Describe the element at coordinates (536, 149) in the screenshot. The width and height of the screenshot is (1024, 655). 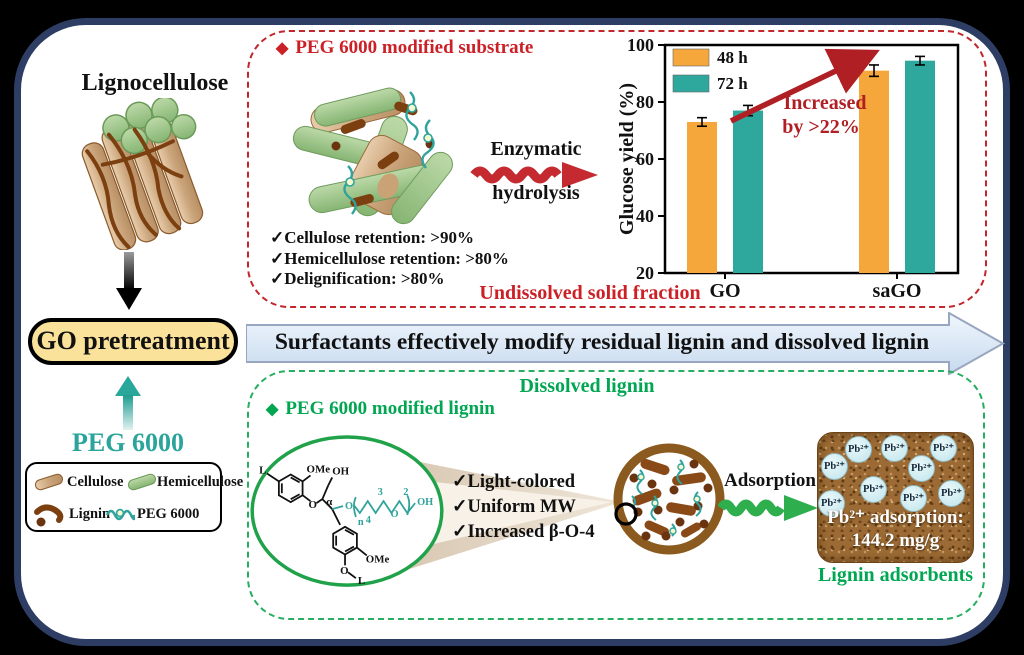
I see `enzymatic-label: Enzymatic` at that location.